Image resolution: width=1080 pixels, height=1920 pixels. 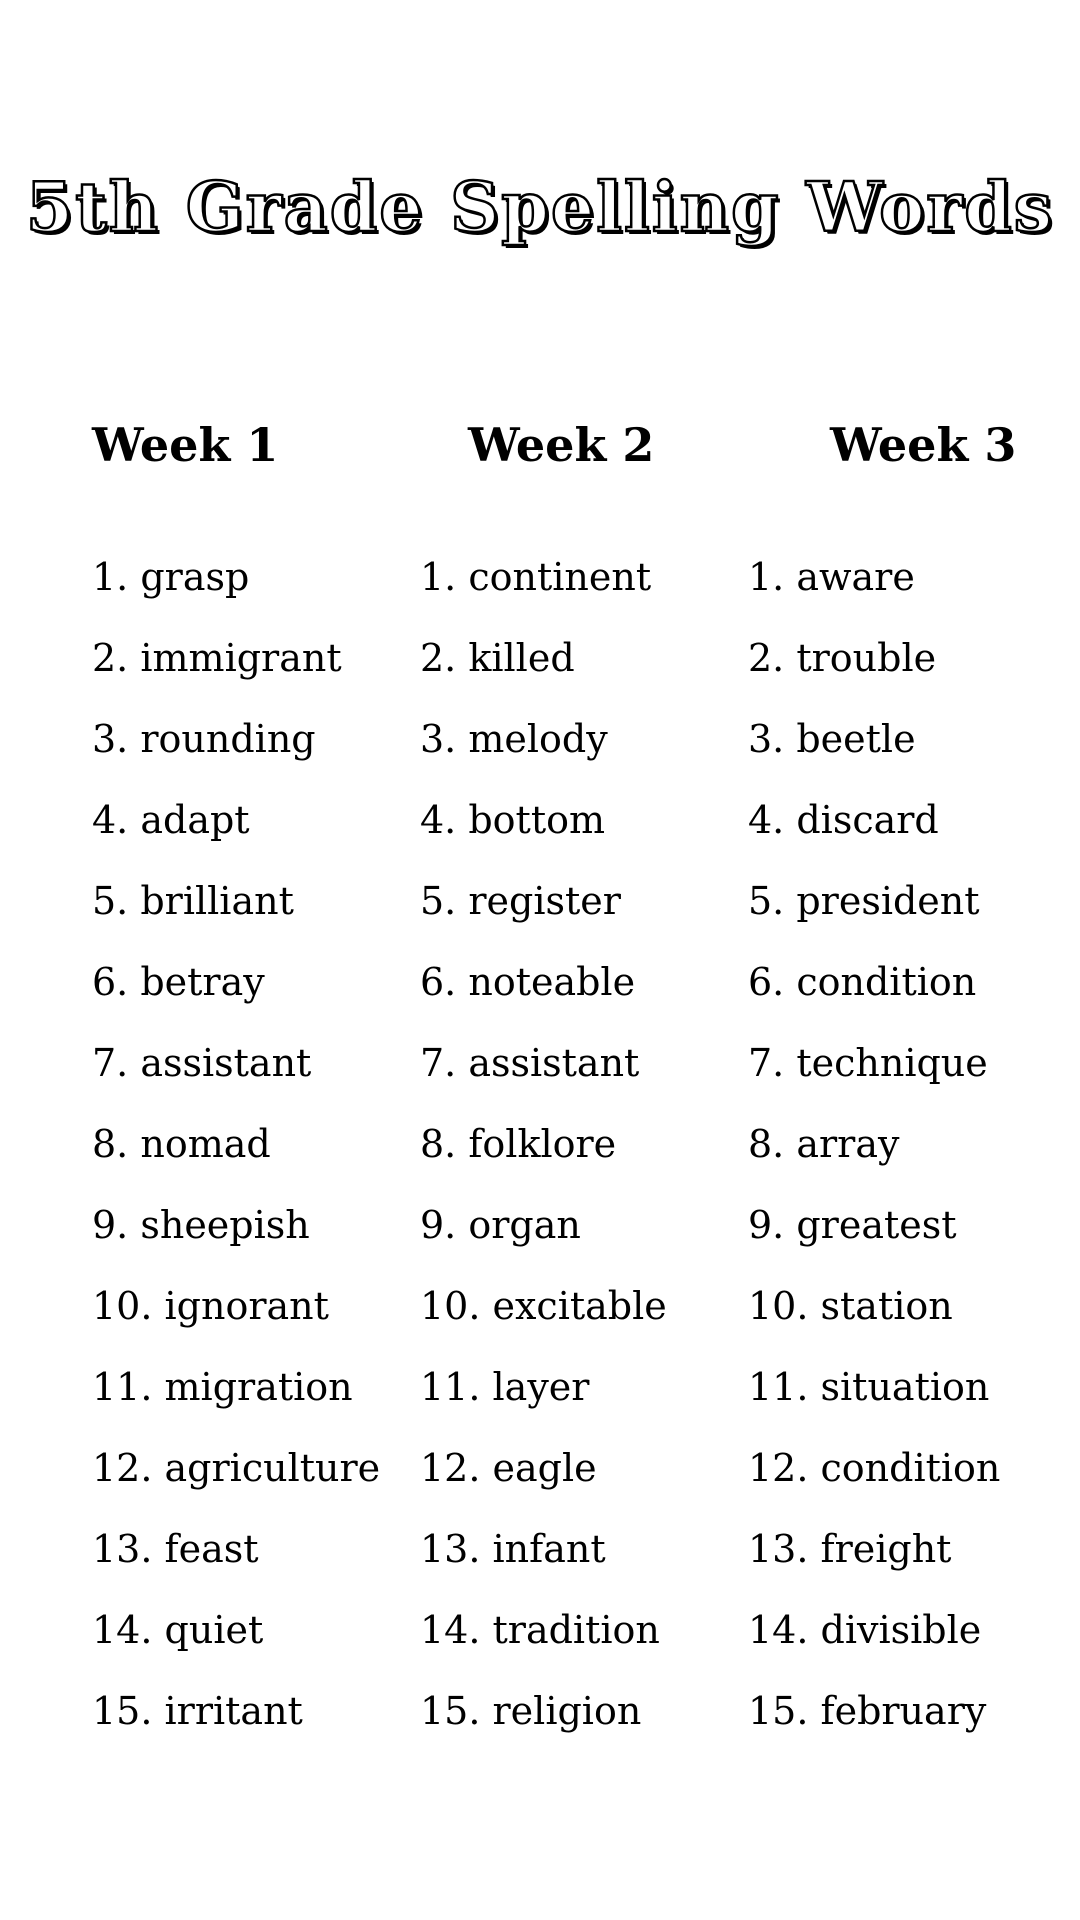 I want to click on word-text: killed, so click(x=521, y=658).